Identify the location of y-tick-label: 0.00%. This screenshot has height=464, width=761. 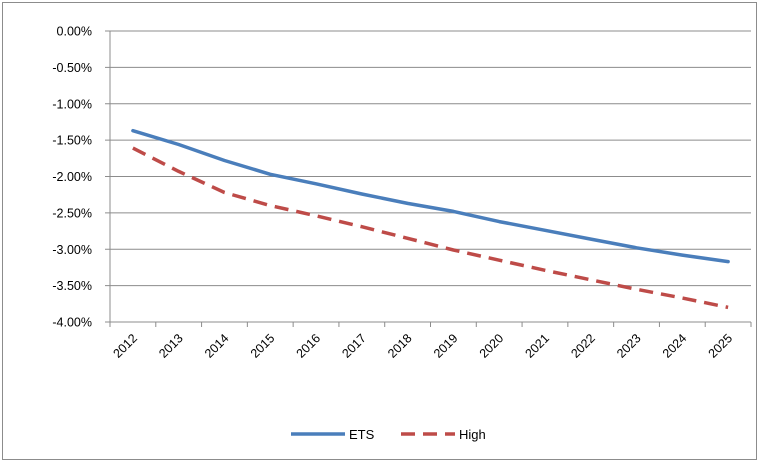
(74, 32).